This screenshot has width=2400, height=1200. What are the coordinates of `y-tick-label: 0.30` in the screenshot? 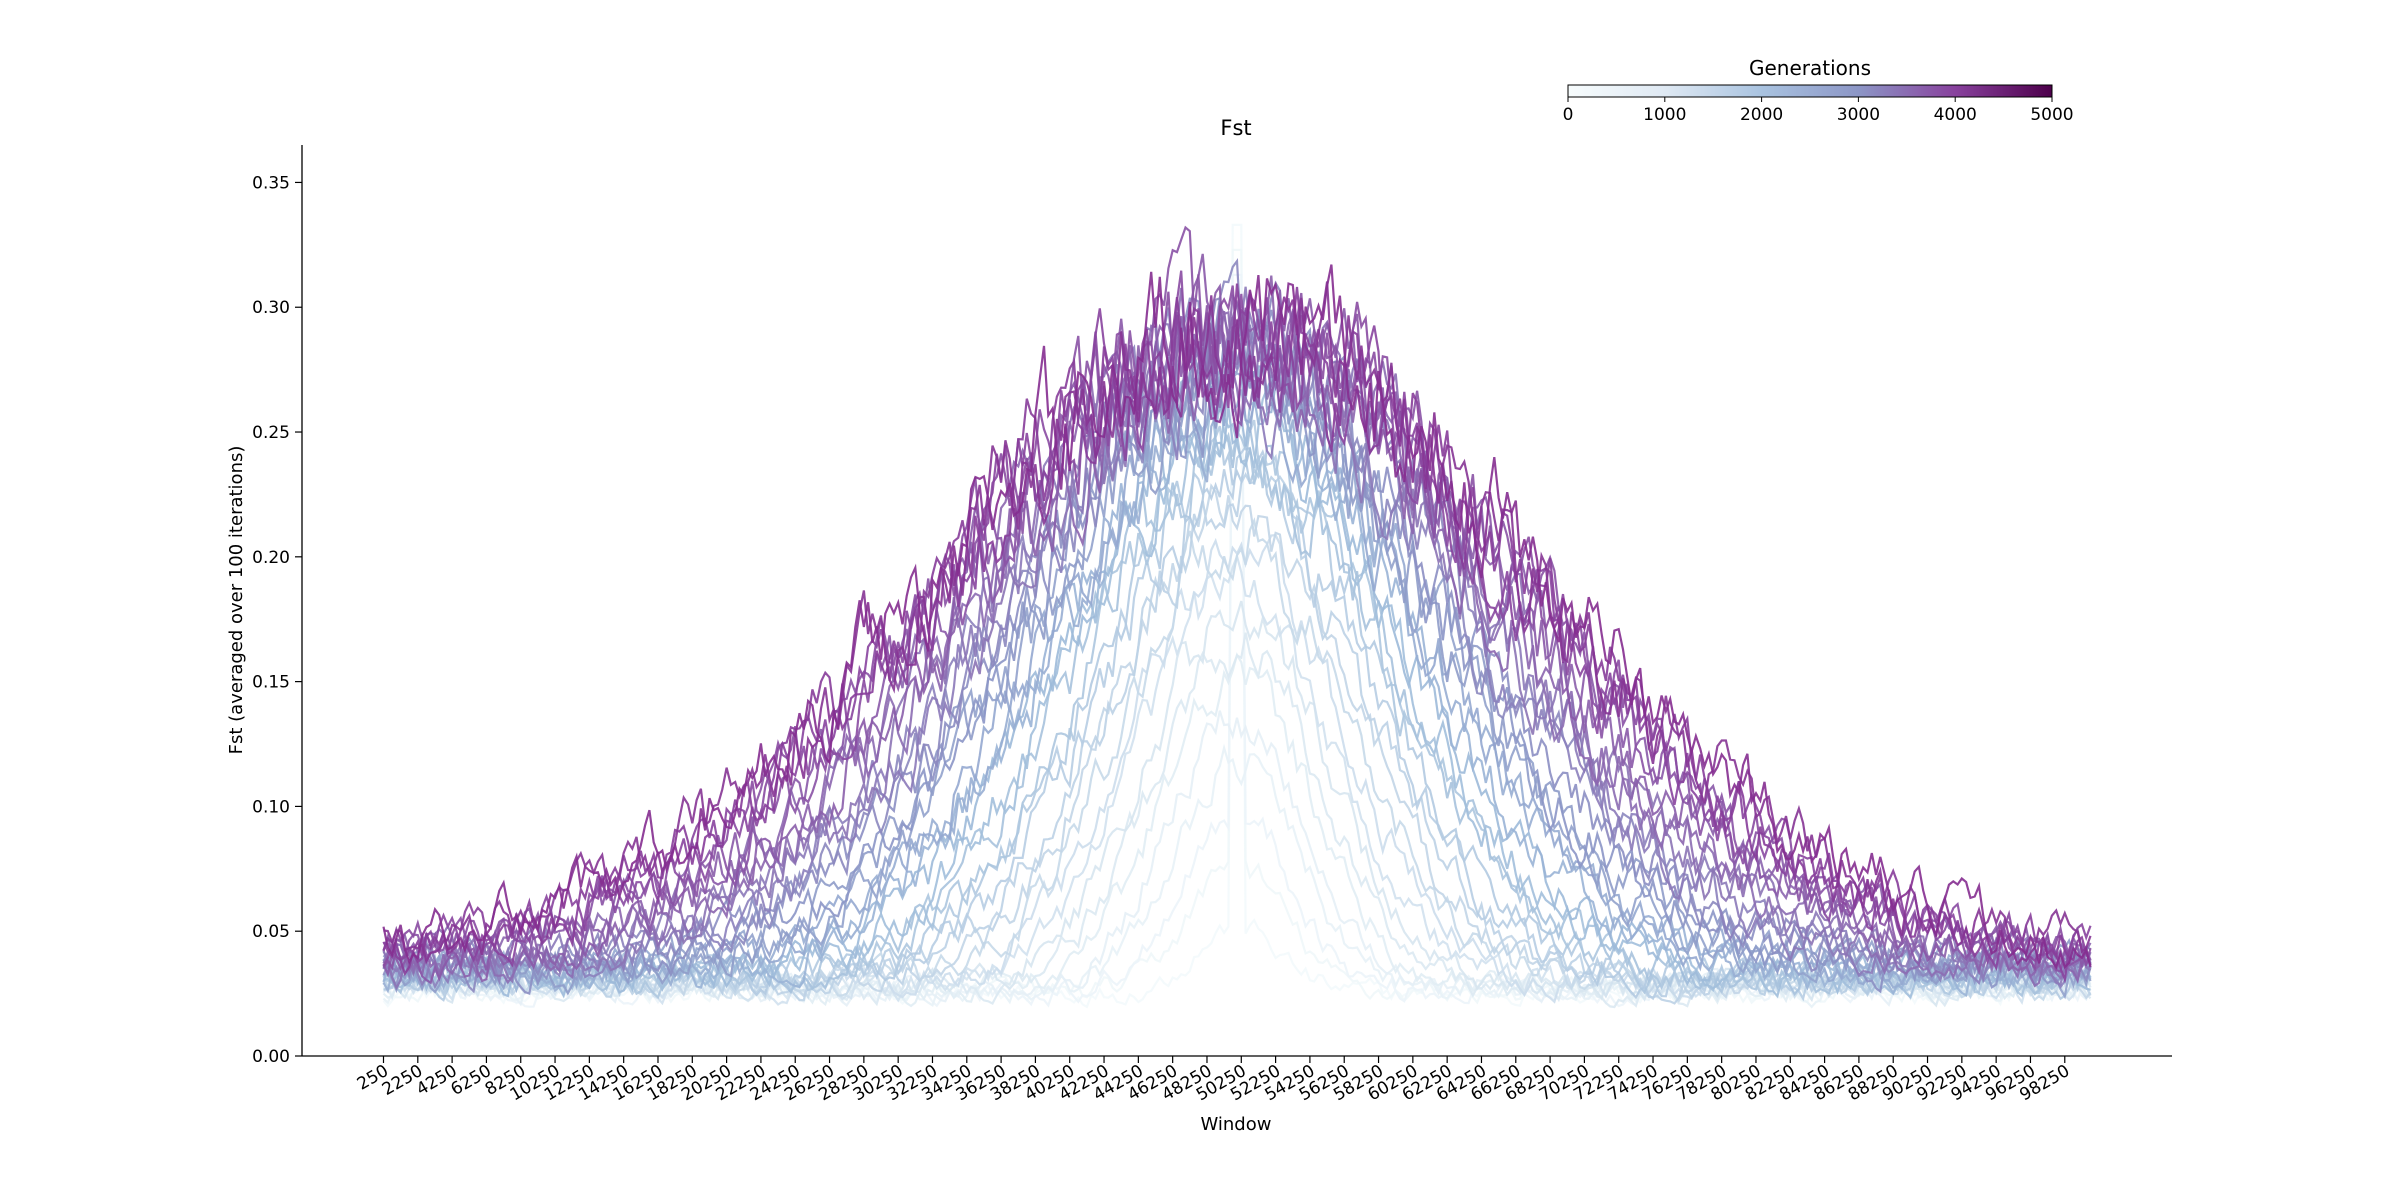 It's located at (271, 308).